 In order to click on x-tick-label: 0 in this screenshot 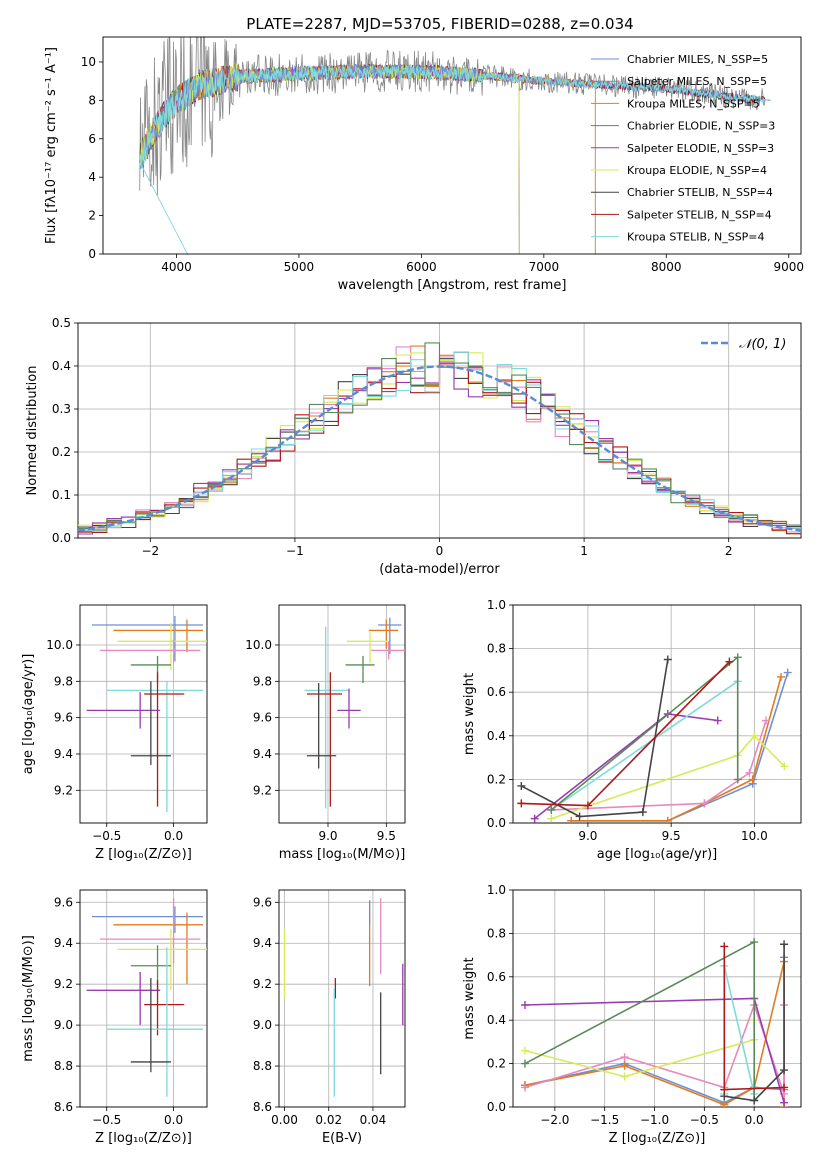, I will do `click(440, 551)`.